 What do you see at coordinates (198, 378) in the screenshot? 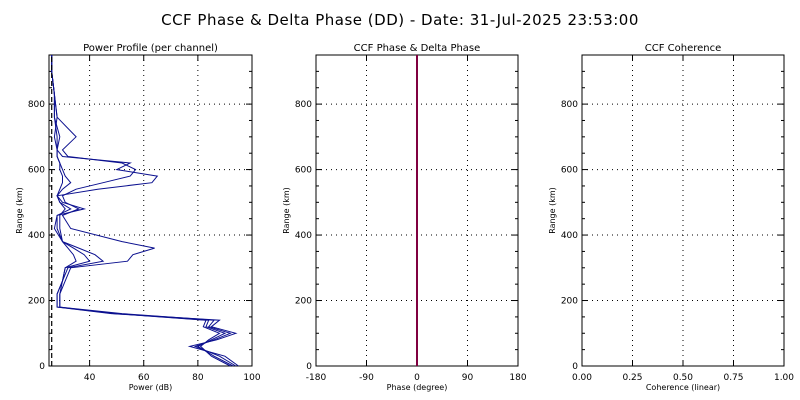
I see `x-tick-label: 80` at bounding box center [198, 378].